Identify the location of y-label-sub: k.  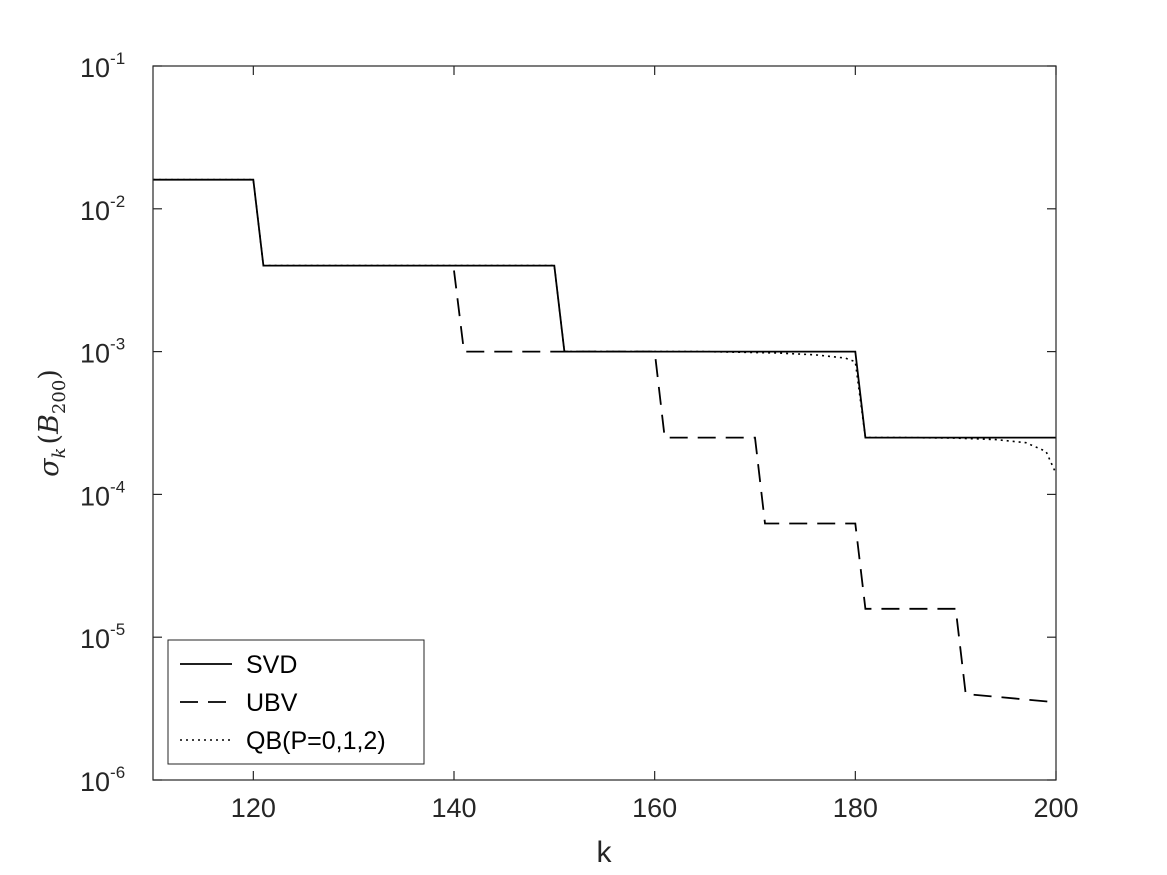
(59, 452).